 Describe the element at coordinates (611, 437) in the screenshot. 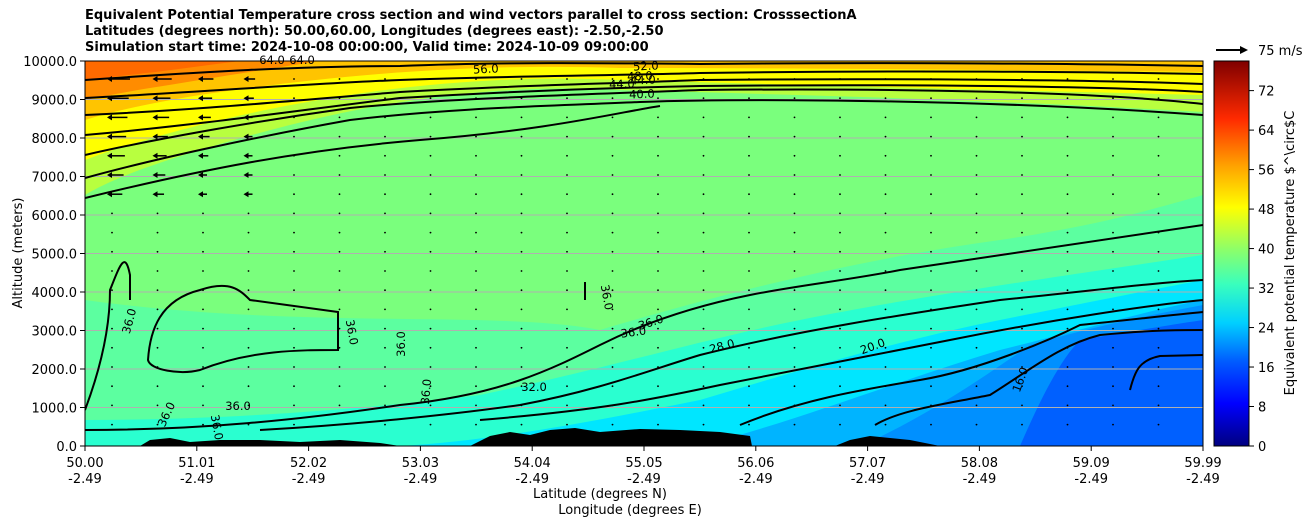

I see `terrain-middle` at that location.